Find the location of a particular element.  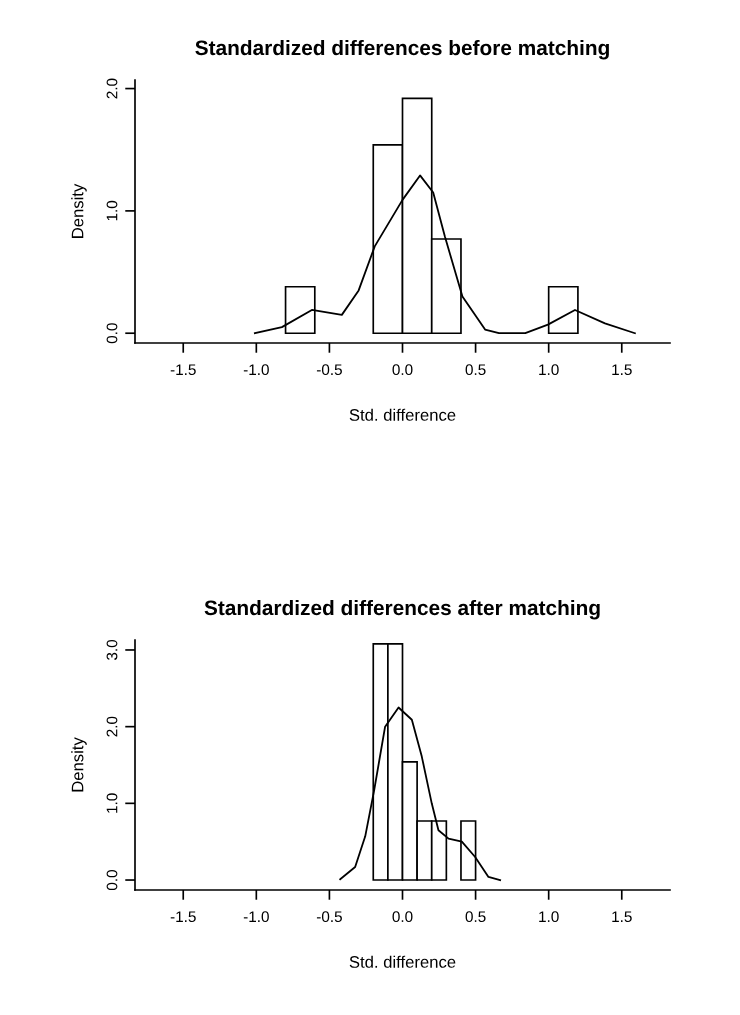

chart-title: Standardized differences before matching is located at coordinates (402, 49).